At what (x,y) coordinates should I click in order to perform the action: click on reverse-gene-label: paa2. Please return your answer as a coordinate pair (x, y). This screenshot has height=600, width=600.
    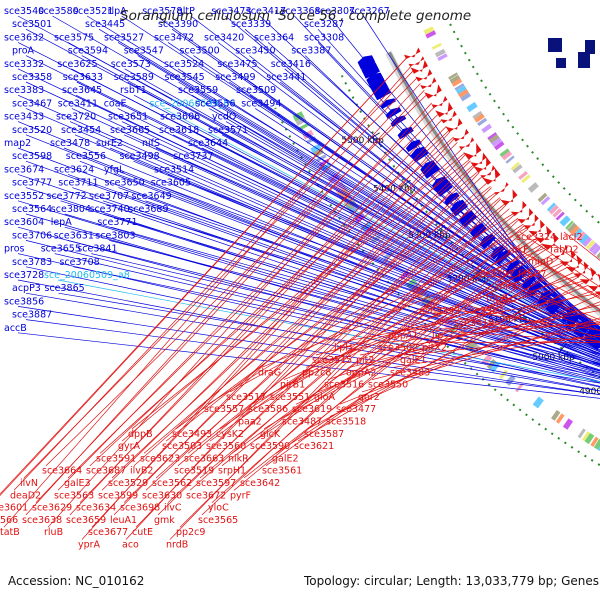
    Looking at the image, I should click on (250, 422).